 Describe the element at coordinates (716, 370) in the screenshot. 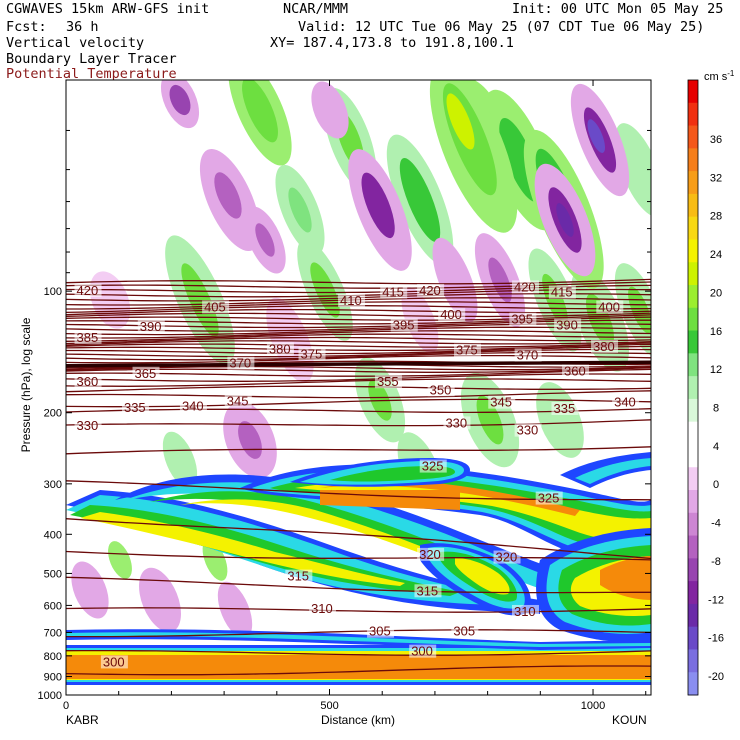

I see `colorbar-label: 12` at that location.